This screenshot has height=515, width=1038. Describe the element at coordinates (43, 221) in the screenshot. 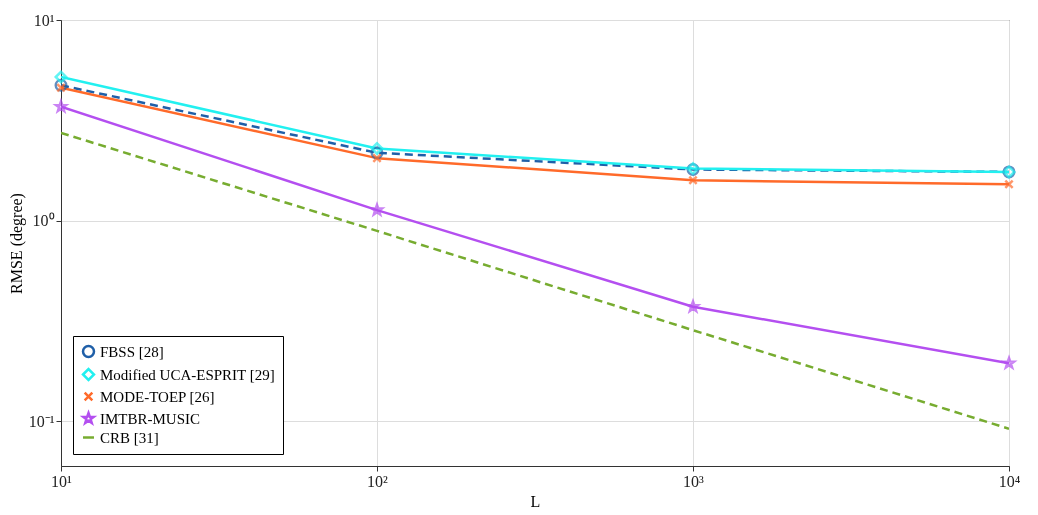

I see `y-tick-label: 10⁰` at that location.